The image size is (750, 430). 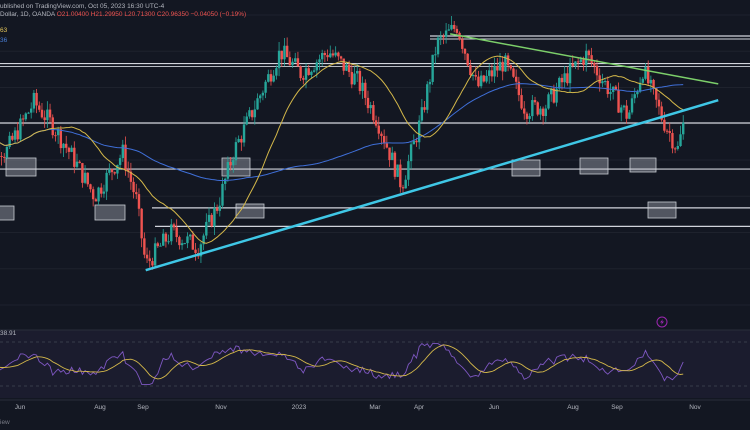 What do you see at coordinates (375, 407) in the screenshot?
I see `x-tick-label: Mar` at bounding box center [375, 407].